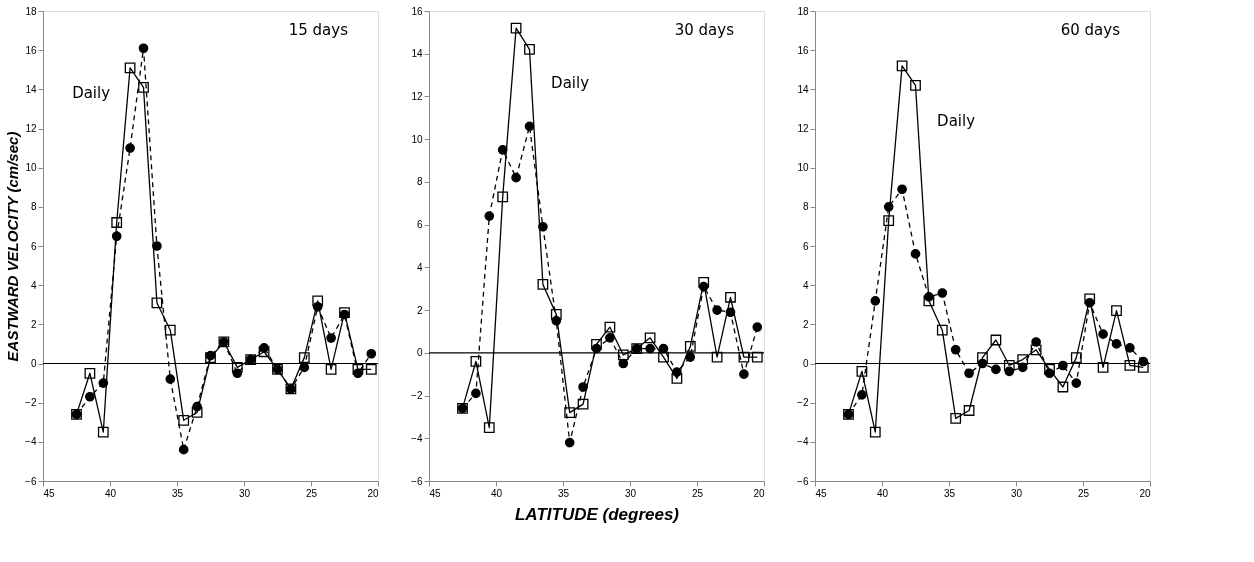 The width and height of the screenshot is (1254, 562). What do you see at coordinates (803, 481) in the screenshot?
I see `y-tick-label: −6` at bounding box center [803, 481].